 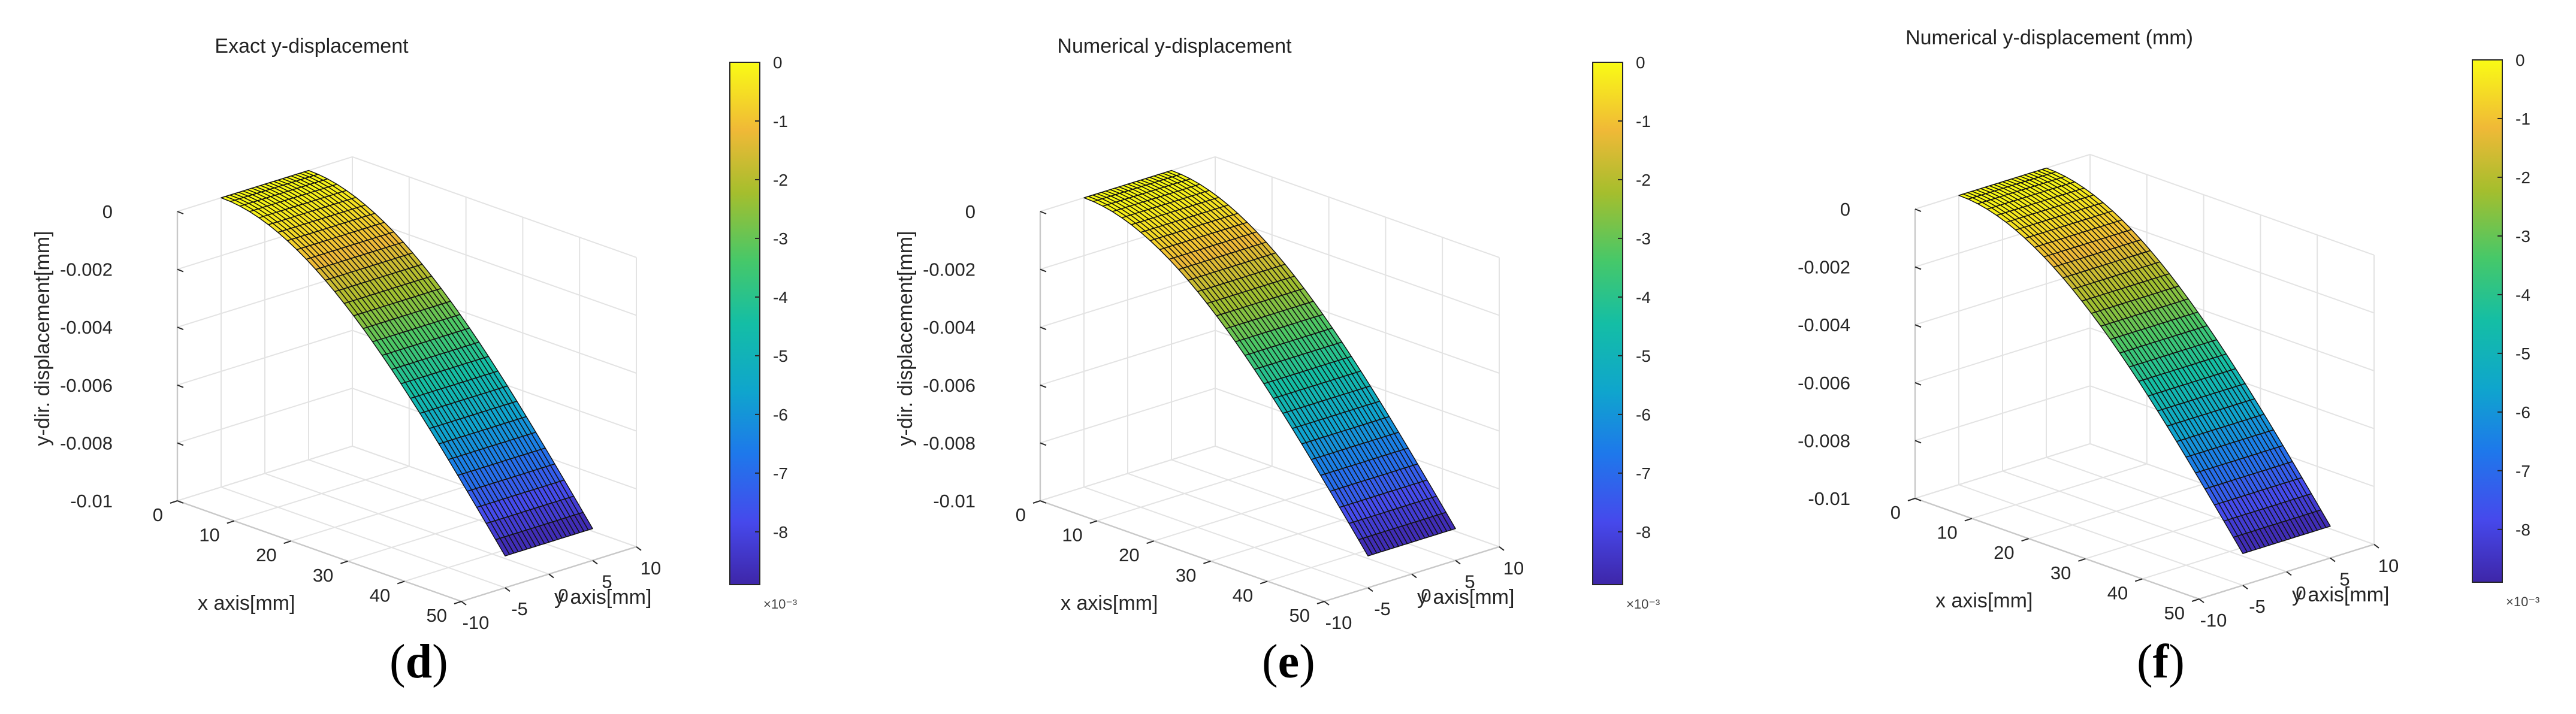 What do you see at coordinates (419, 662) in the screenshot?
I see `caption-d: (d)` at bounding box center [419, 662].